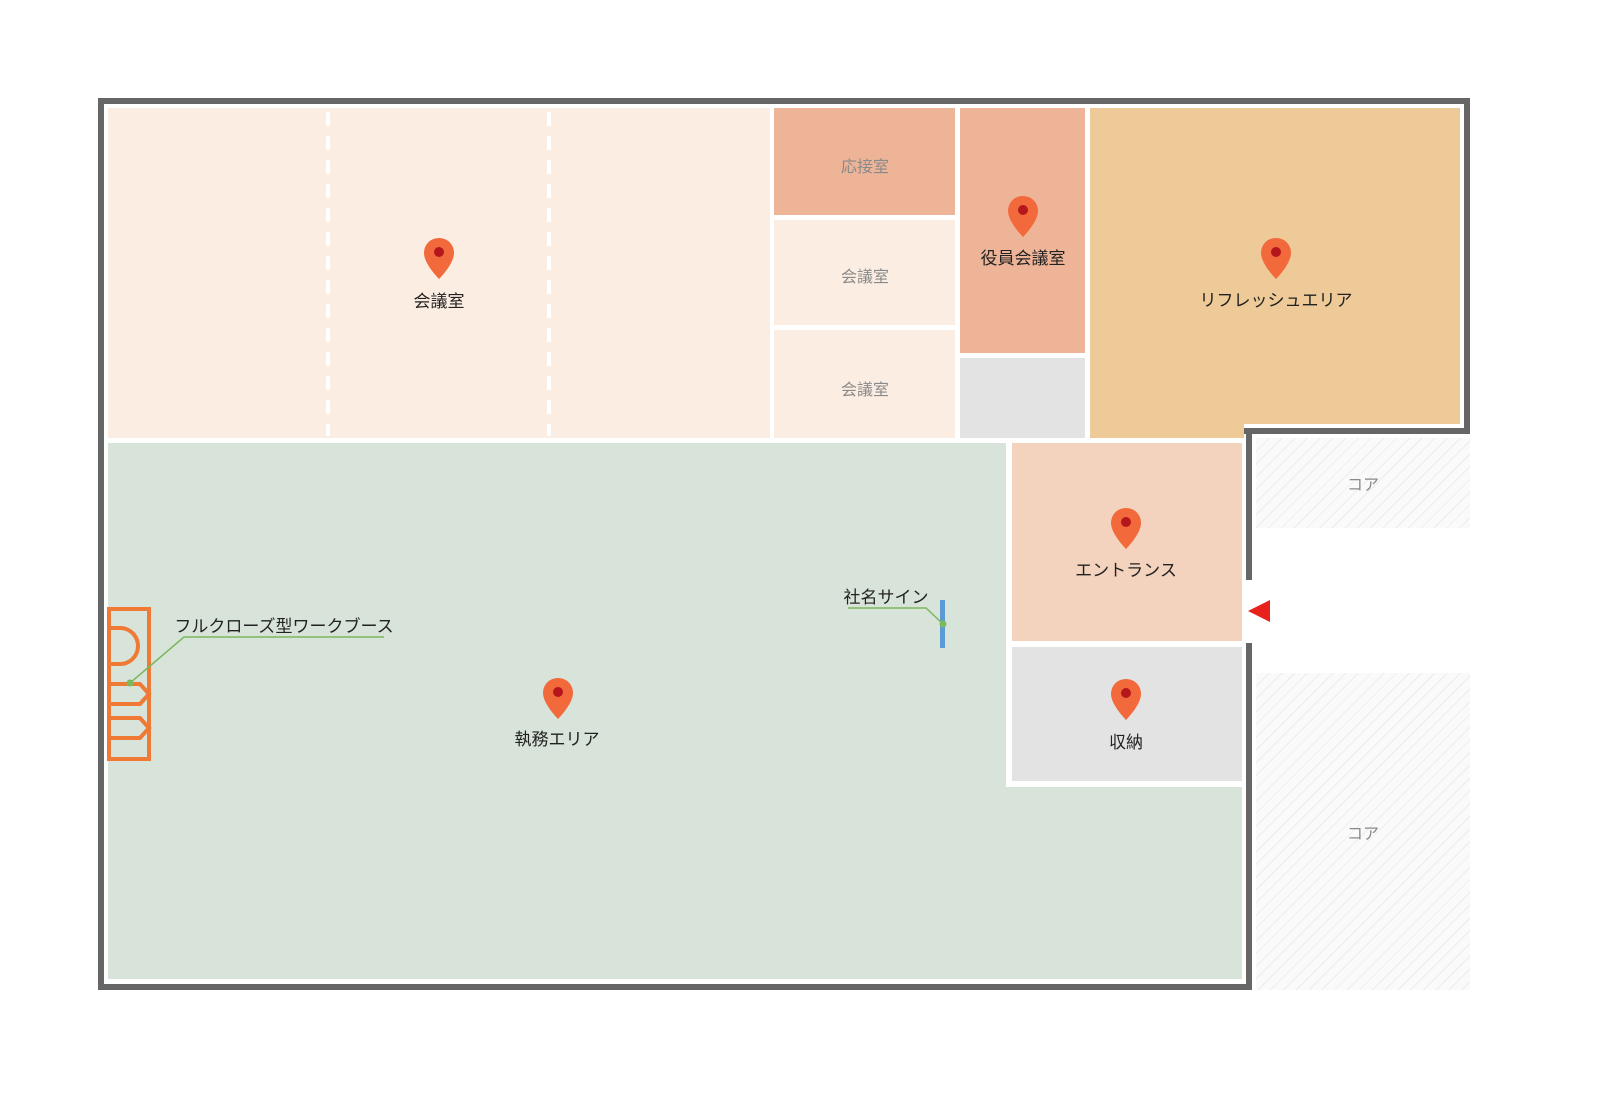 The width and height of the screenshot is (1600, 1110). I want to click on company-sign-label: 社名サイン, so click(886, 598).